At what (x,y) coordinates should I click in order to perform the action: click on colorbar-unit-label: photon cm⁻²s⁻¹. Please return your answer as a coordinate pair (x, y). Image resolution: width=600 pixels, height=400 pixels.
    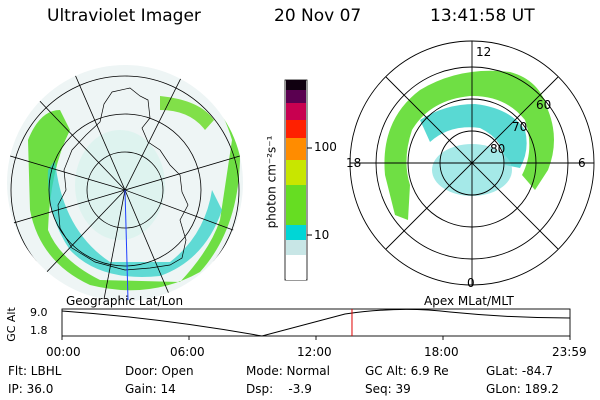
    Looking at the image, I should click on (271, 182).